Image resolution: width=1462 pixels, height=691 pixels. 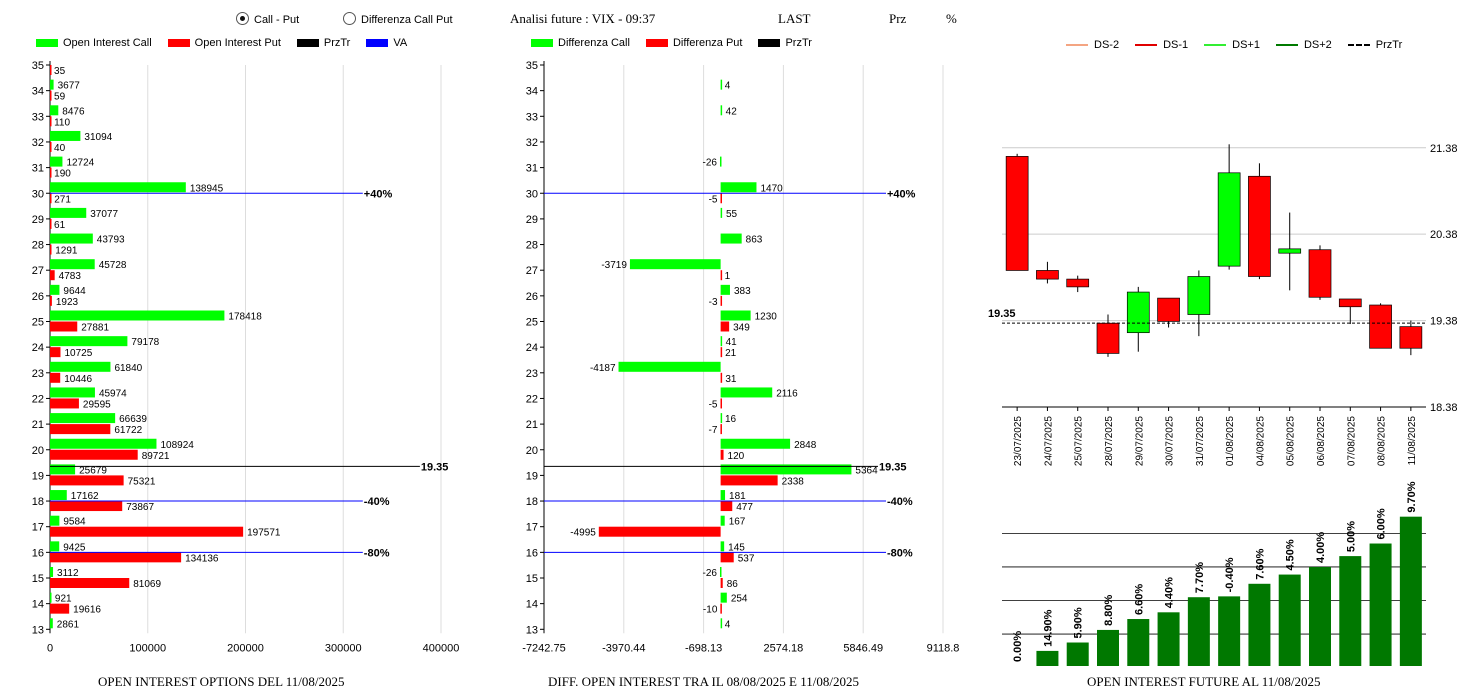 What do you see at coordinates (679, 43) in the screenshot?
I see `legend-chart2: Differenza Call Differenza Put PrzTr` at bounding box center [679, 43].